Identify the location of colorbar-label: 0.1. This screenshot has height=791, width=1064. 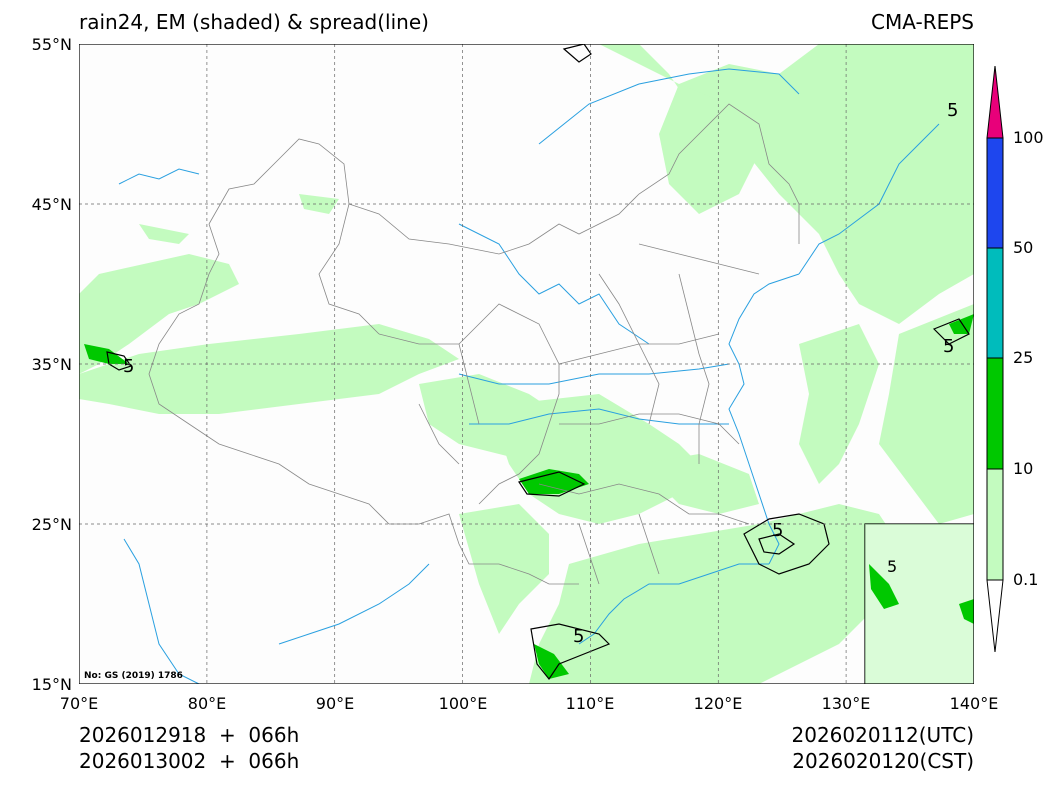
(1026, 579).